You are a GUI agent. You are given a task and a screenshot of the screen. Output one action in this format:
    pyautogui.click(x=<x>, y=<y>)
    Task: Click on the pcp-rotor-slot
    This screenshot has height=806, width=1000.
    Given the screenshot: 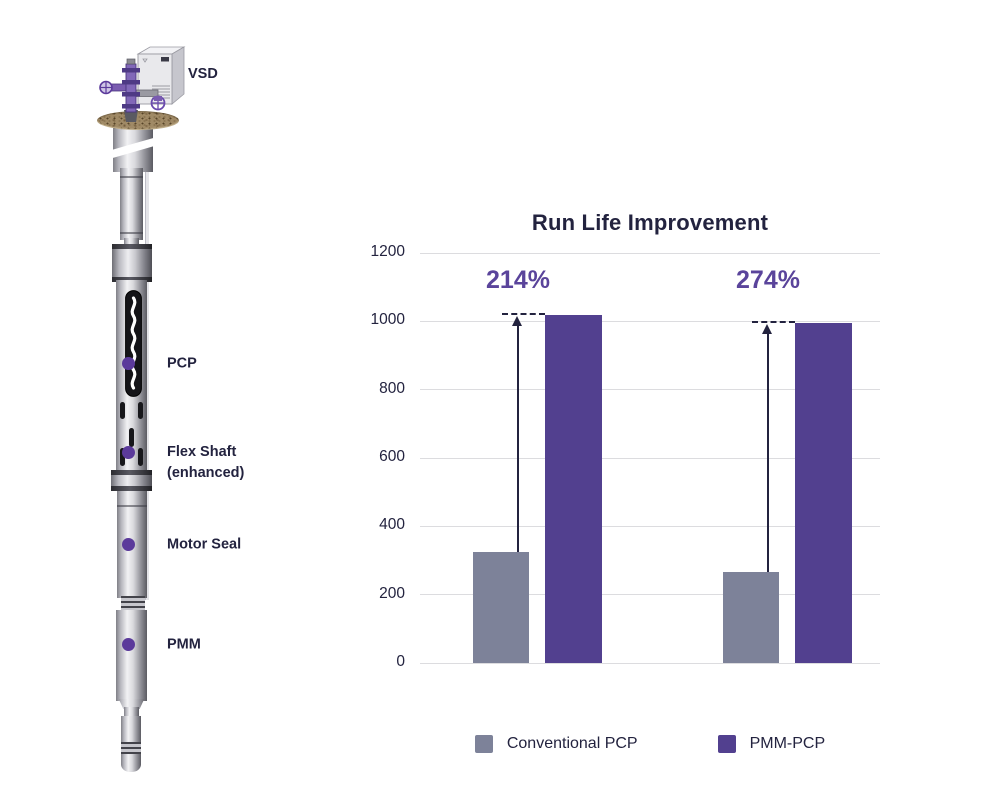 What is the action you would take?
    pyautogui.click(x=133, y=343)
    